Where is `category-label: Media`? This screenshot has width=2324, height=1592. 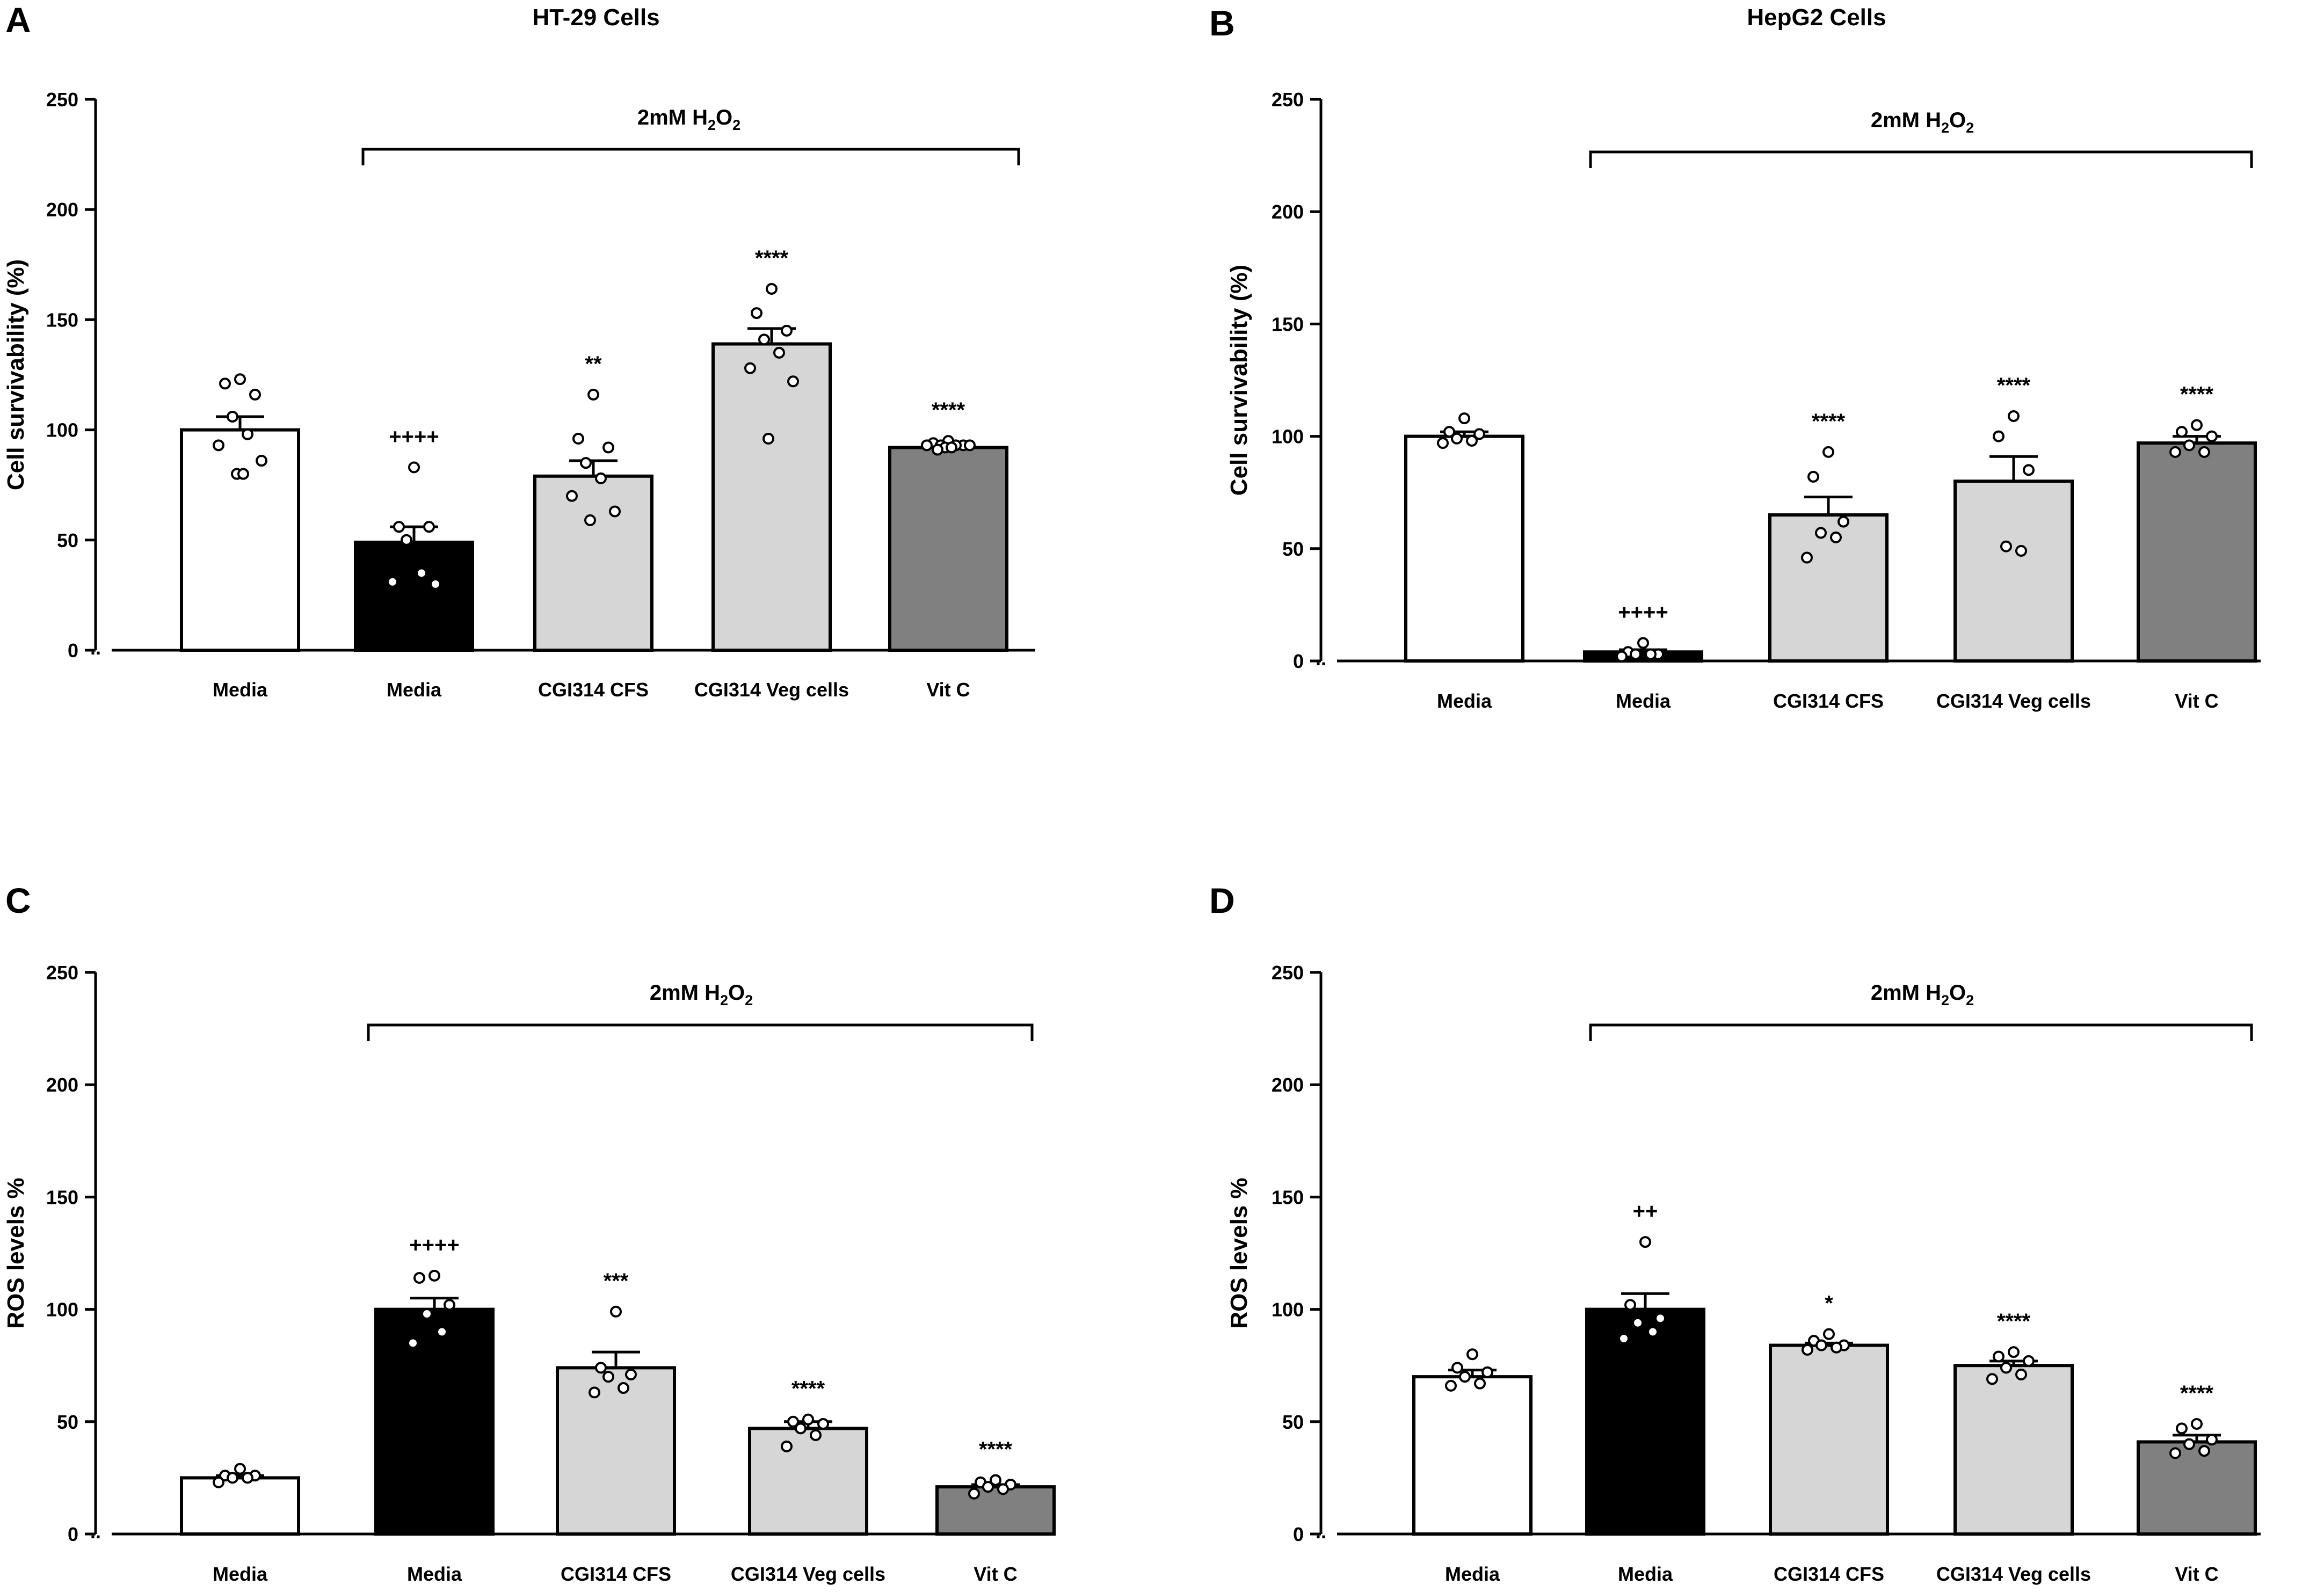 category-label: Media is located at coordinates (1473, 1574).